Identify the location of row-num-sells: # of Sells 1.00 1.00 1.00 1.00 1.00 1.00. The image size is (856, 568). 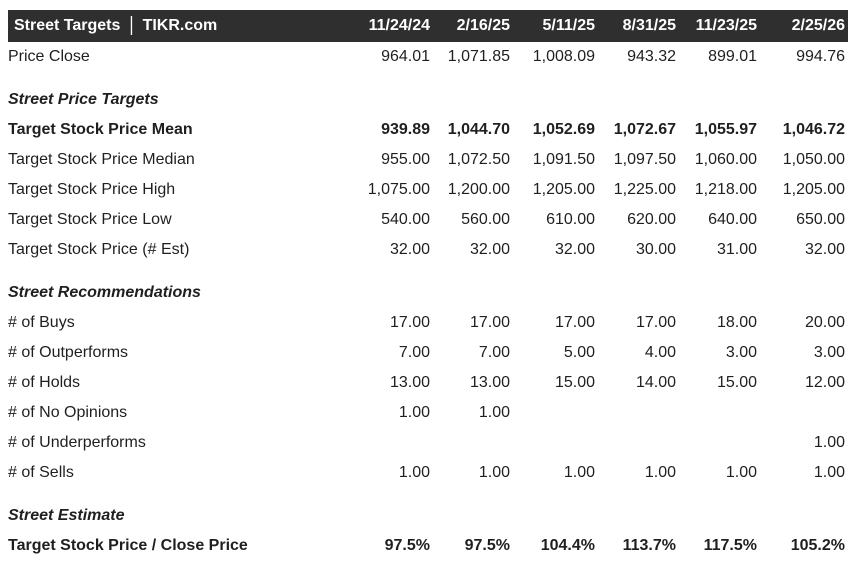
(428, 473).